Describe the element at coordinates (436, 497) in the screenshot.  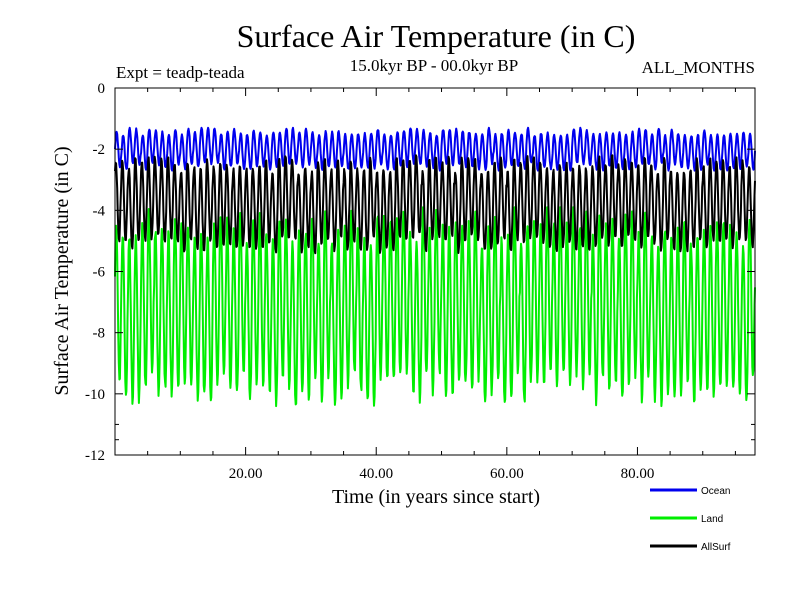
I see `x-axis-title: Time (in years since start)` at that location.